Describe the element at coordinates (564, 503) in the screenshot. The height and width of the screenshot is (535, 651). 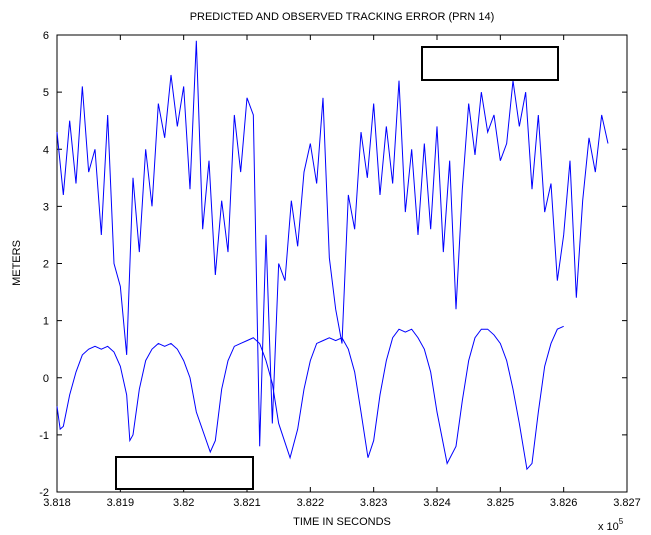
I see `x-tick-label: 3.826` at that location.